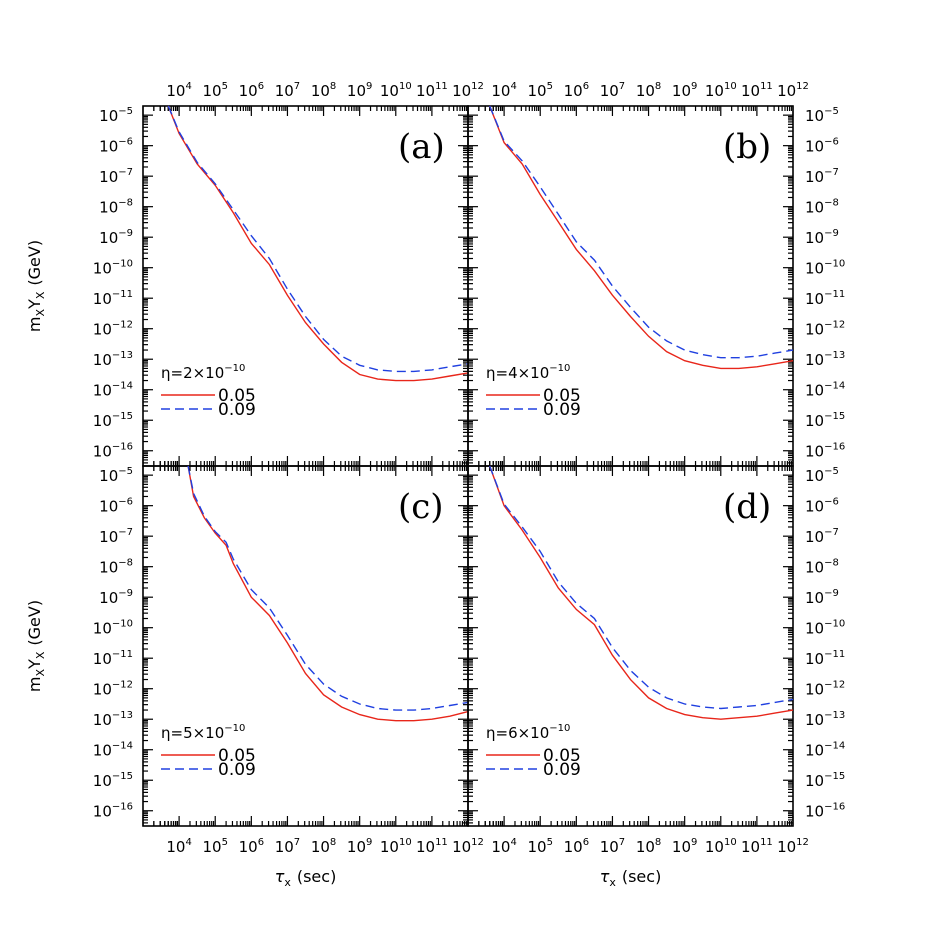 The image size is (926, 926). Describe the element at coordinates (747, 507) in the screenshot. I see `panel-tag: (d)` at that location.